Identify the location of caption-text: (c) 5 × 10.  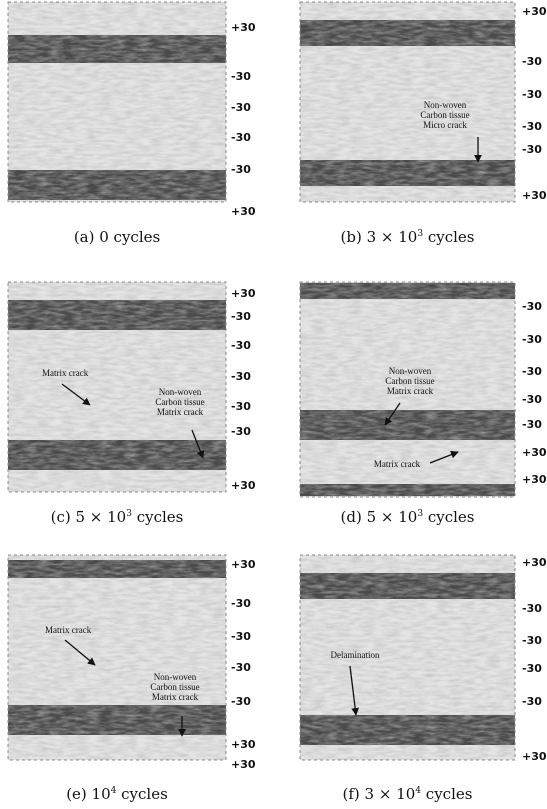
(89, 517).